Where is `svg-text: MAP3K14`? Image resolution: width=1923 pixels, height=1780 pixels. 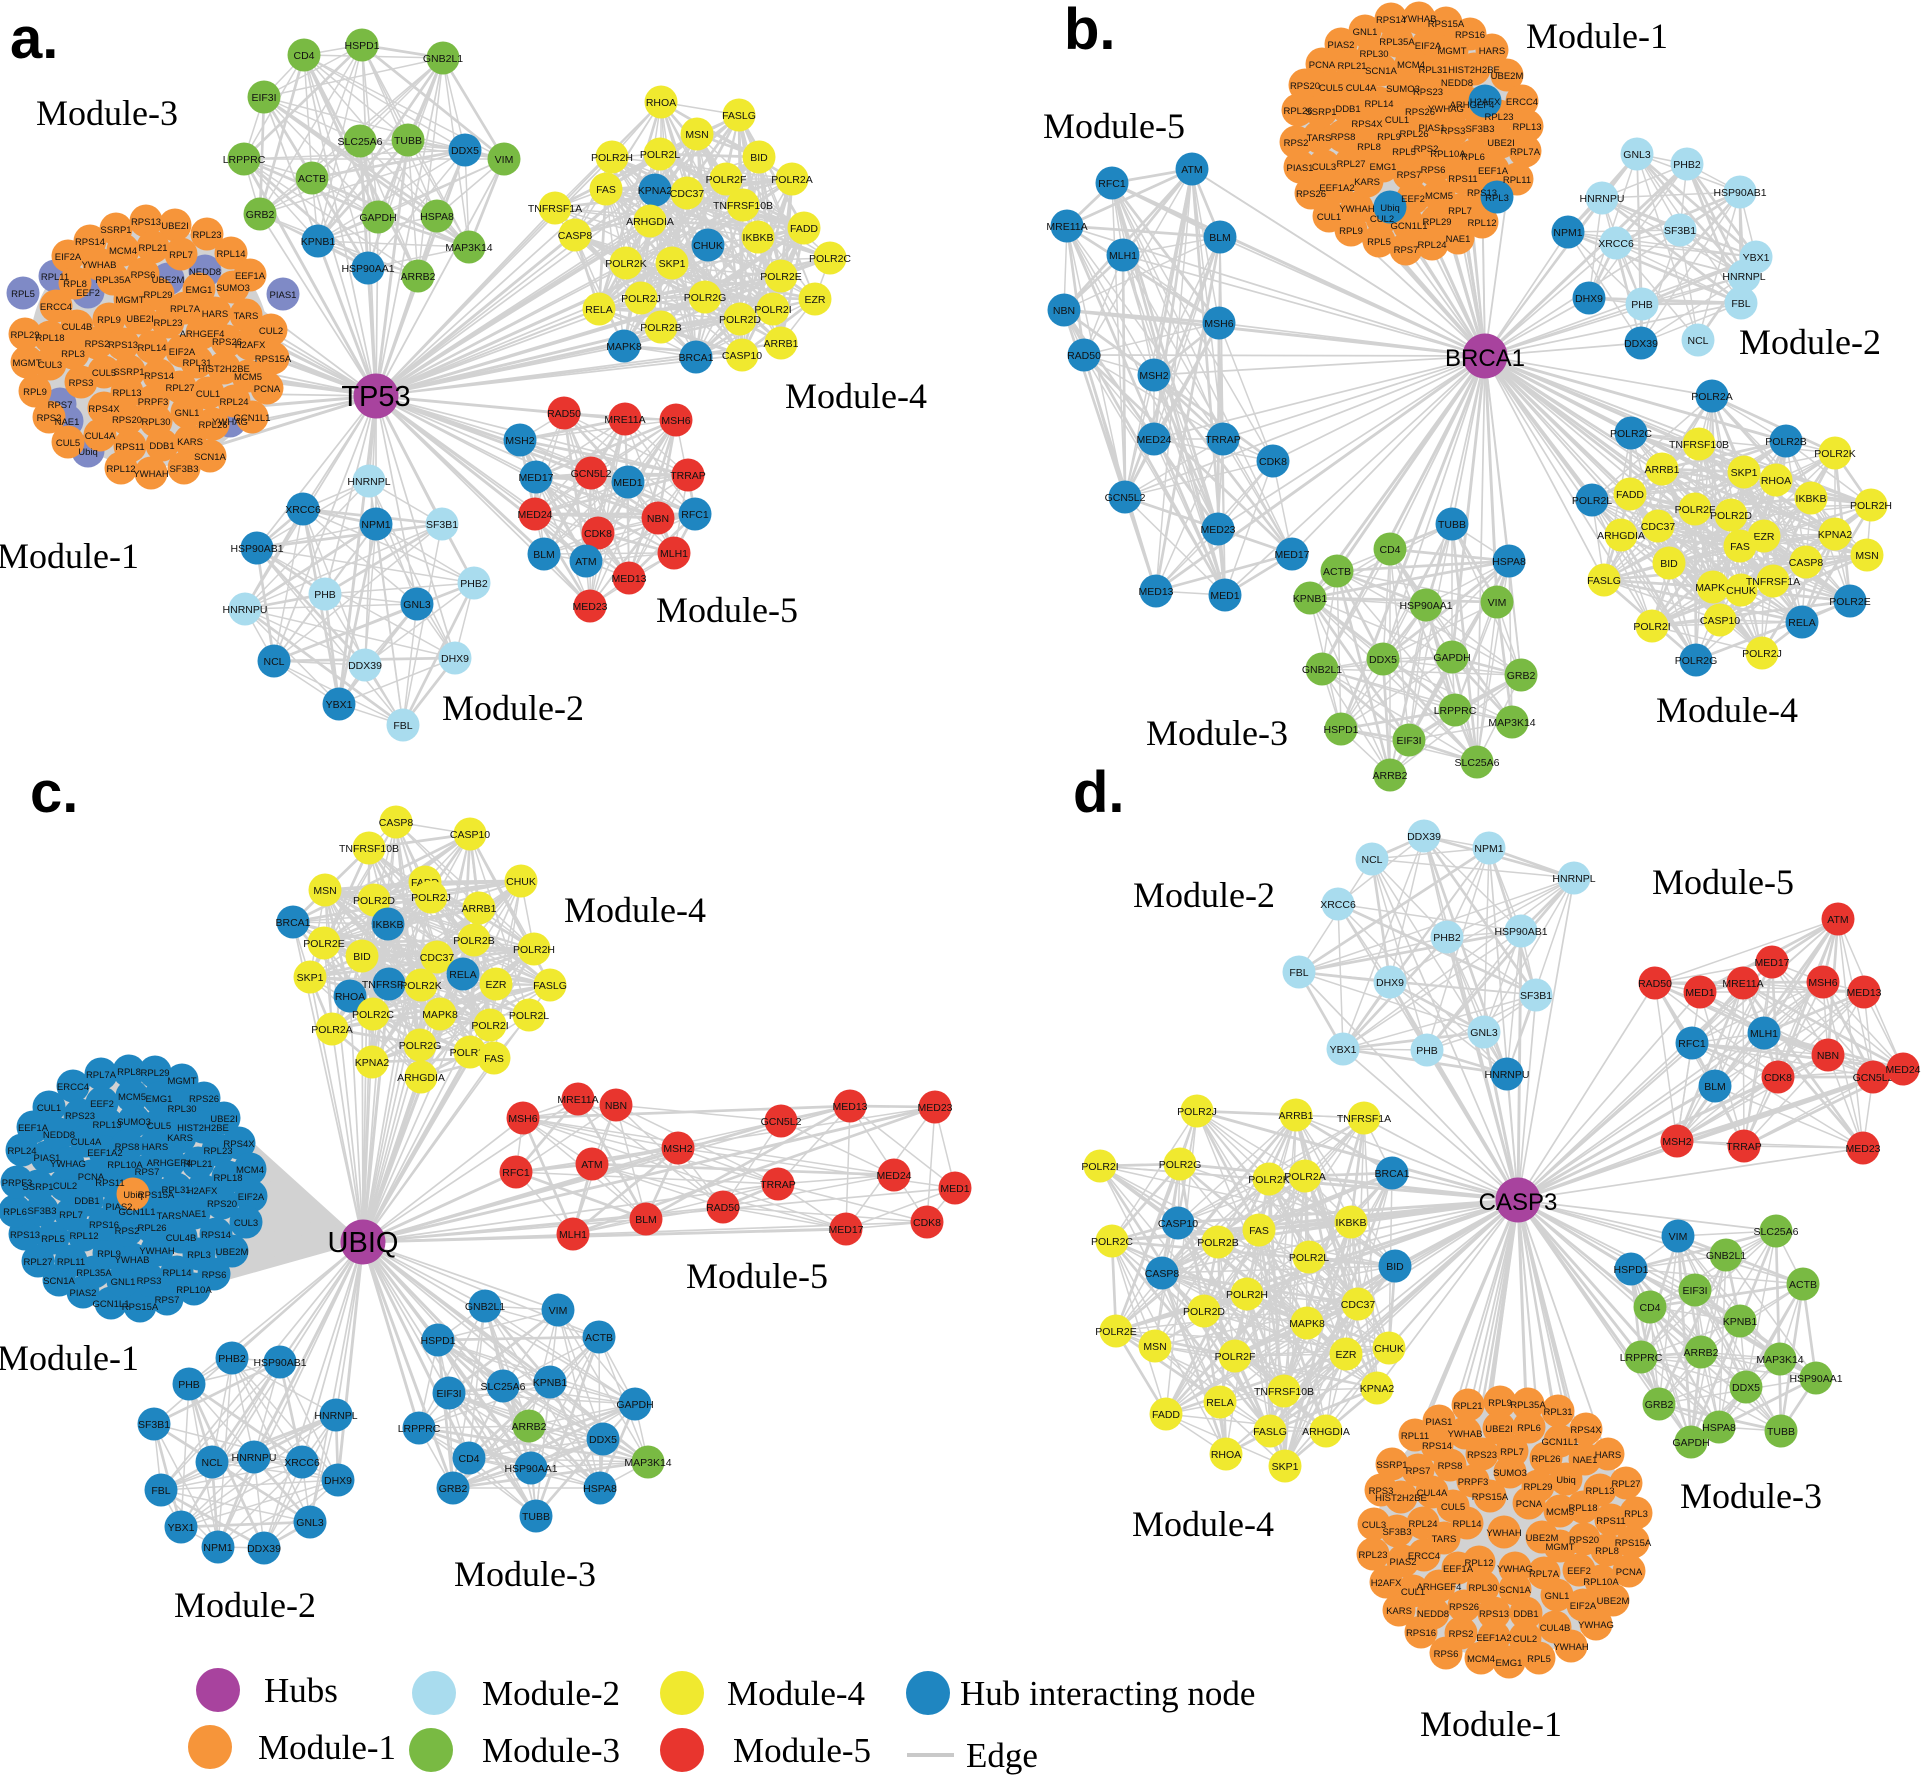 svg-text: MAP3K14 is located at coordinates (647, 1463).